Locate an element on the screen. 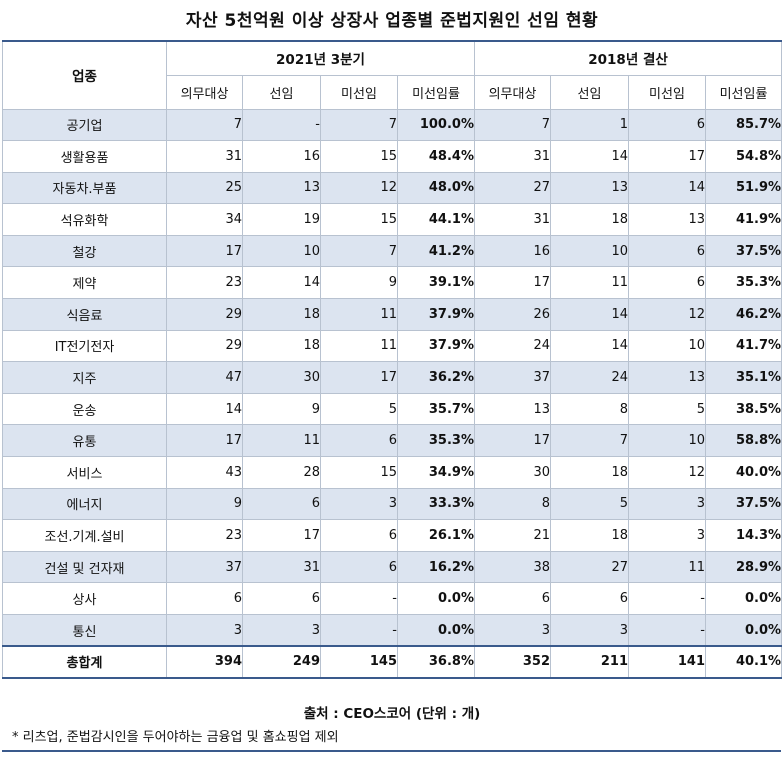  period-2018-header: 2018년 결산 is located at coordinates (628, 58).